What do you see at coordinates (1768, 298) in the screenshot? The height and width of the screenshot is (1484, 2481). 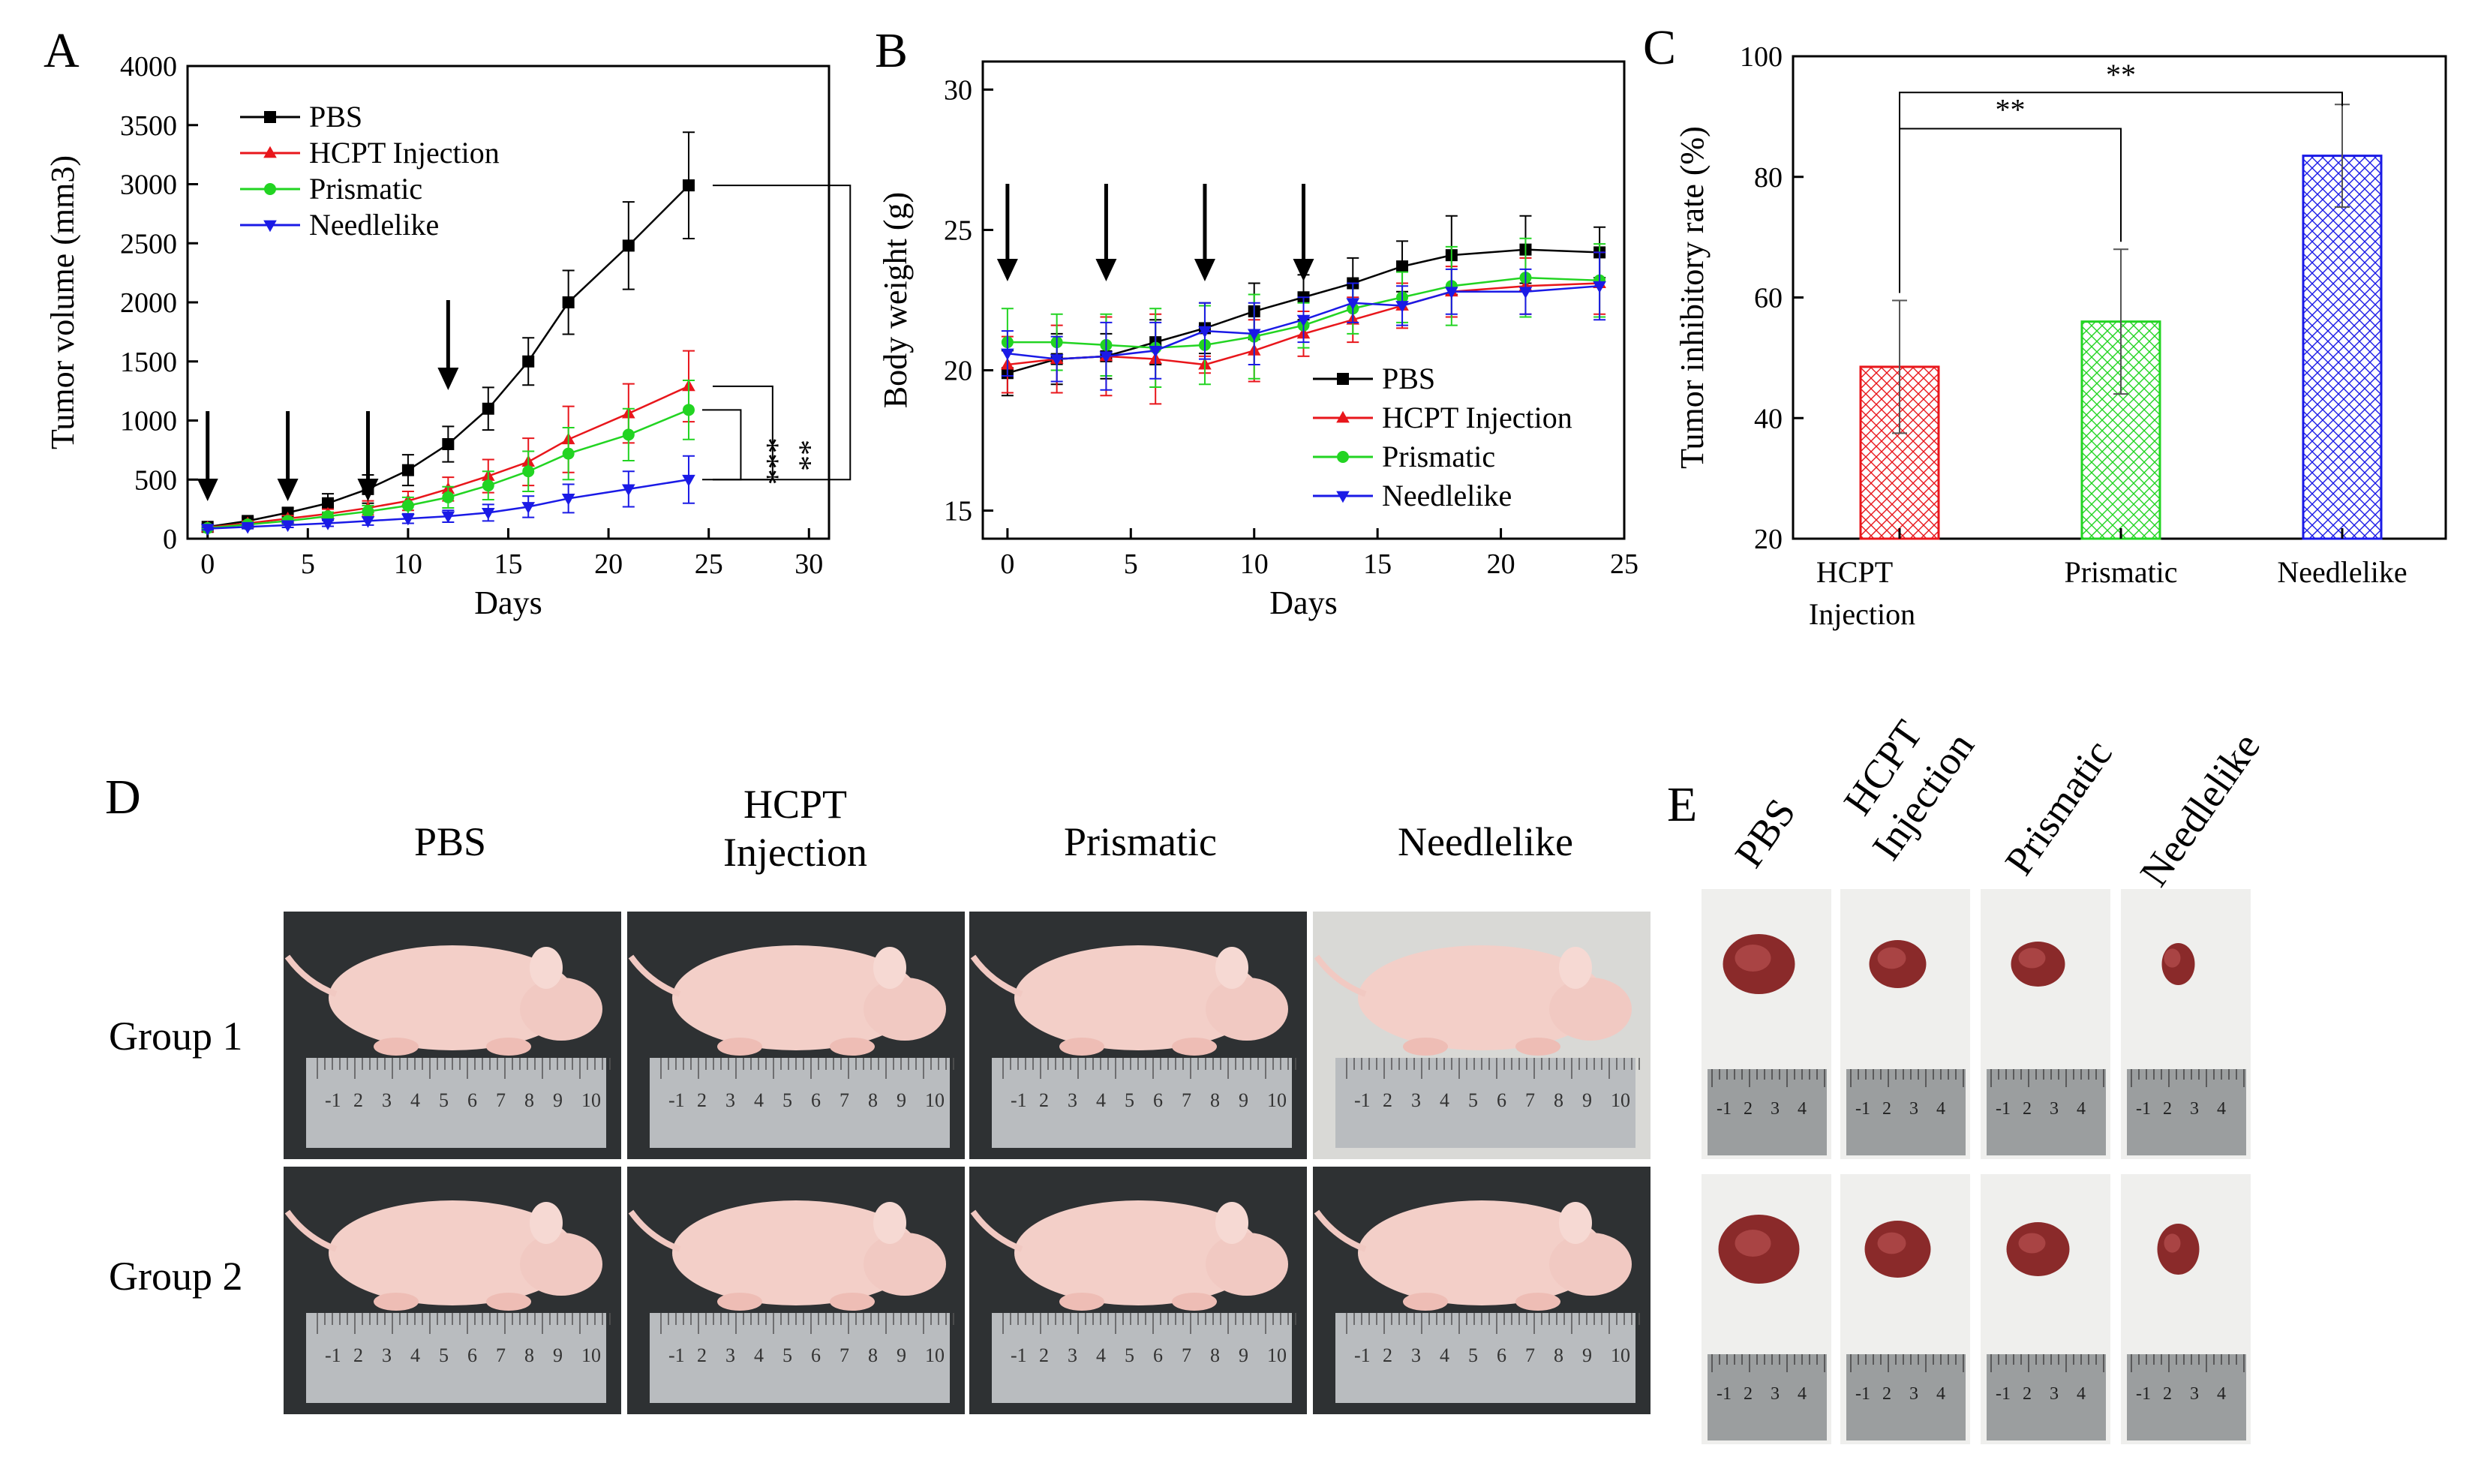 I see `y-tick-label-2: 60` at bounding box center [1768, 298].